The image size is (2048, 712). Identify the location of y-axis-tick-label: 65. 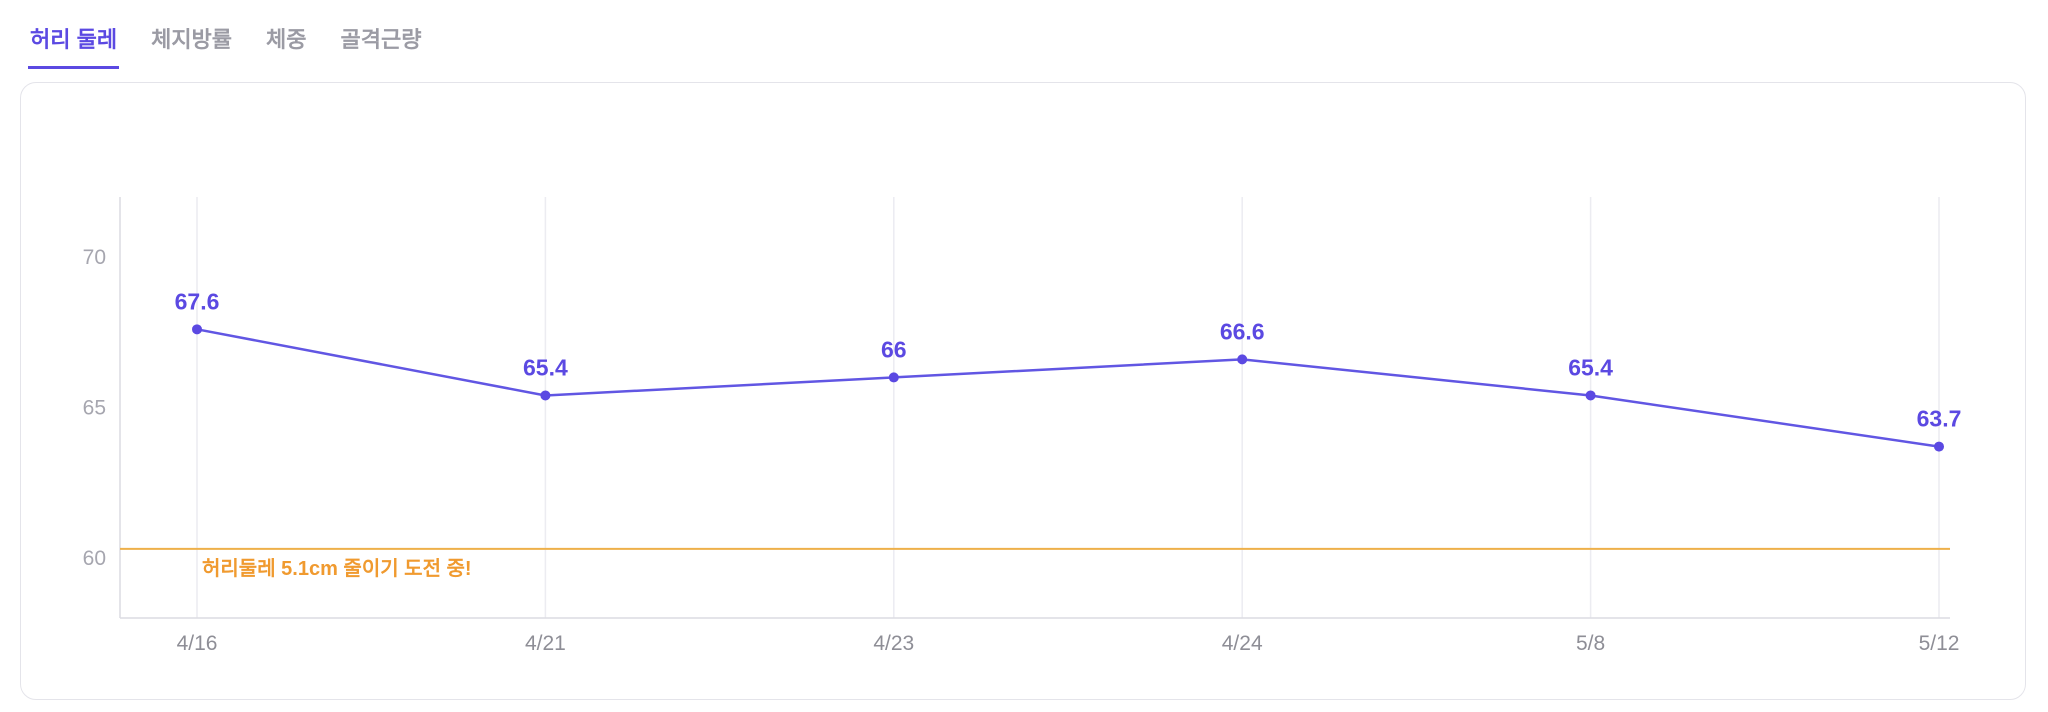
(94, 408).